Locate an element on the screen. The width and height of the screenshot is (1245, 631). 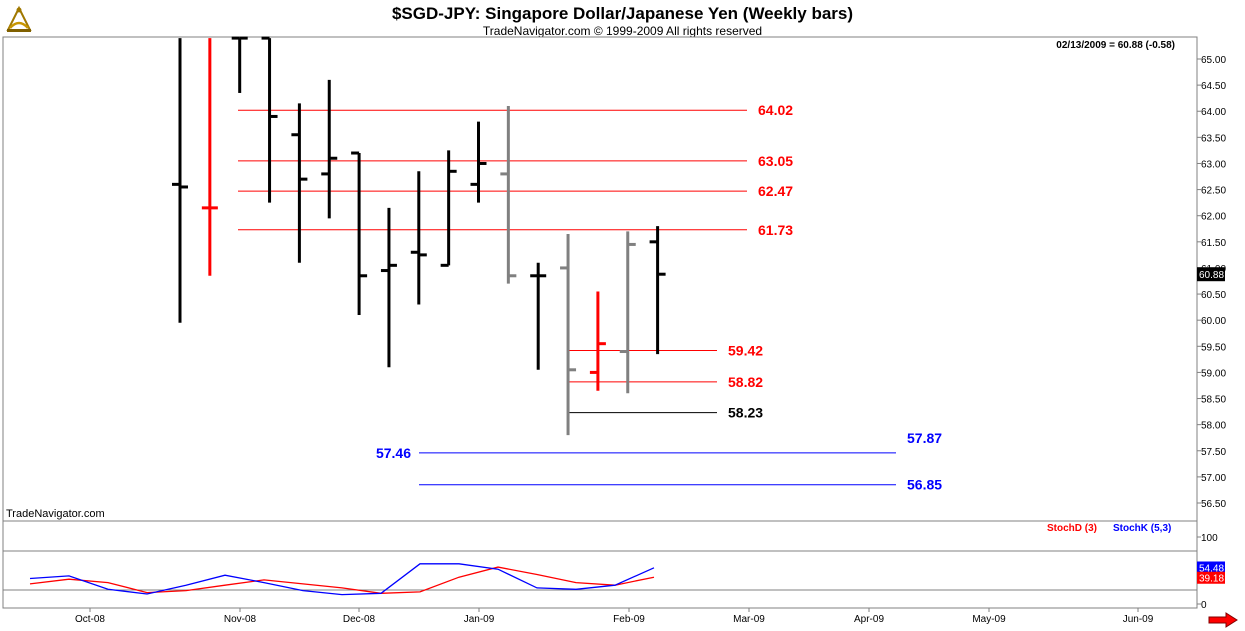
stoch-d-line is located at coordinates (342, 580).